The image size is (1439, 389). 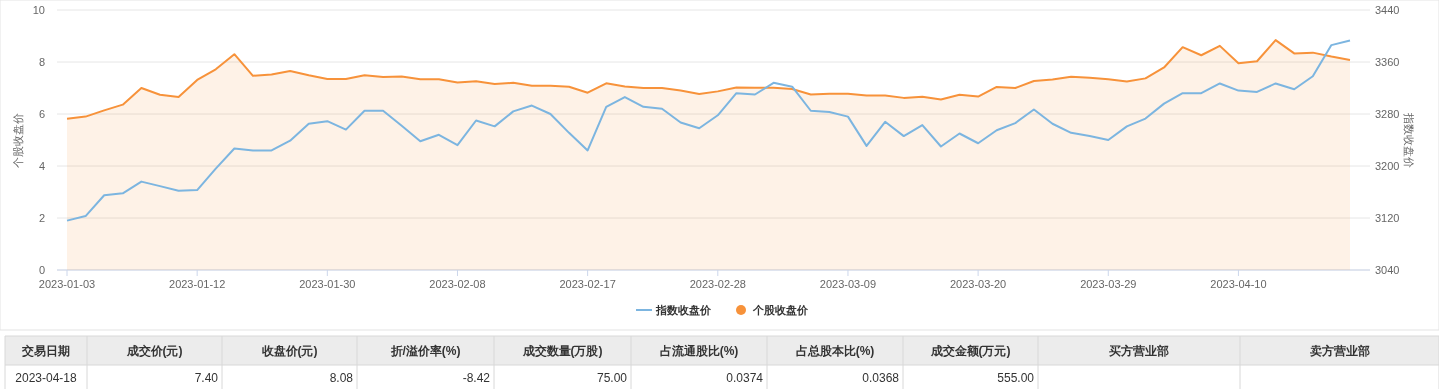 What do you see at coordinates (745, 377) in the screenshot?
I see `text: 0.0374` at bounding box center [745, 377].